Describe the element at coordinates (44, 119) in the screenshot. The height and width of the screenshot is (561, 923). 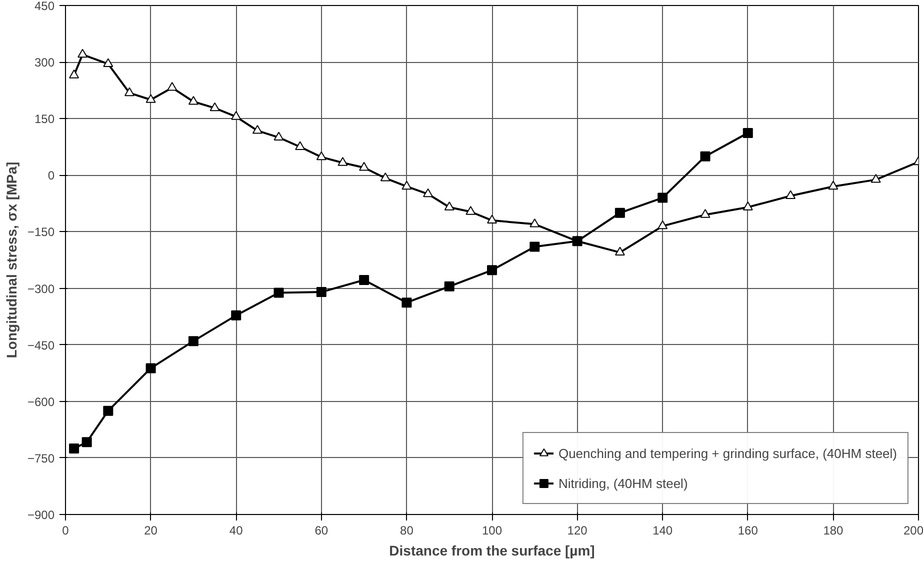
I see `y-tick-label: 150` at that location.